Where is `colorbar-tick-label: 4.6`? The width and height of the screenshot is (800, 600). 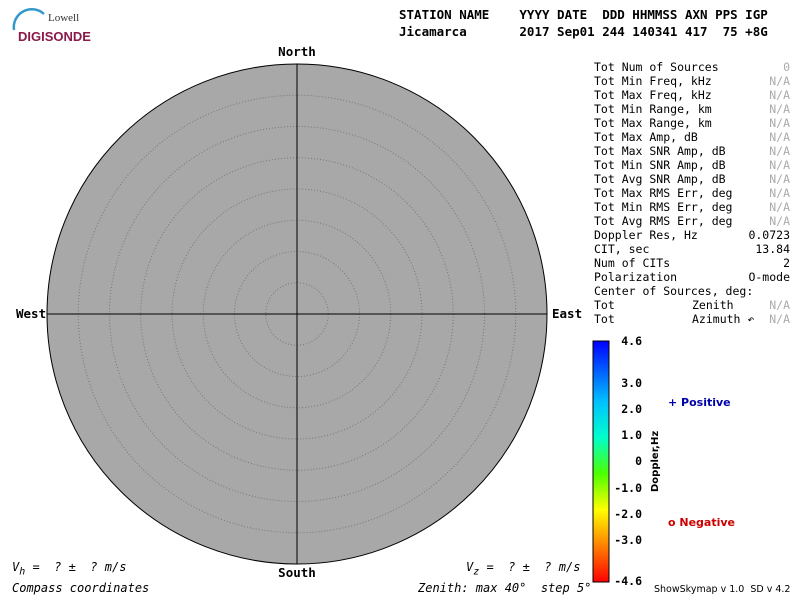
colorbar-tick-label: 4.6 is located at coordinates (631, 341).